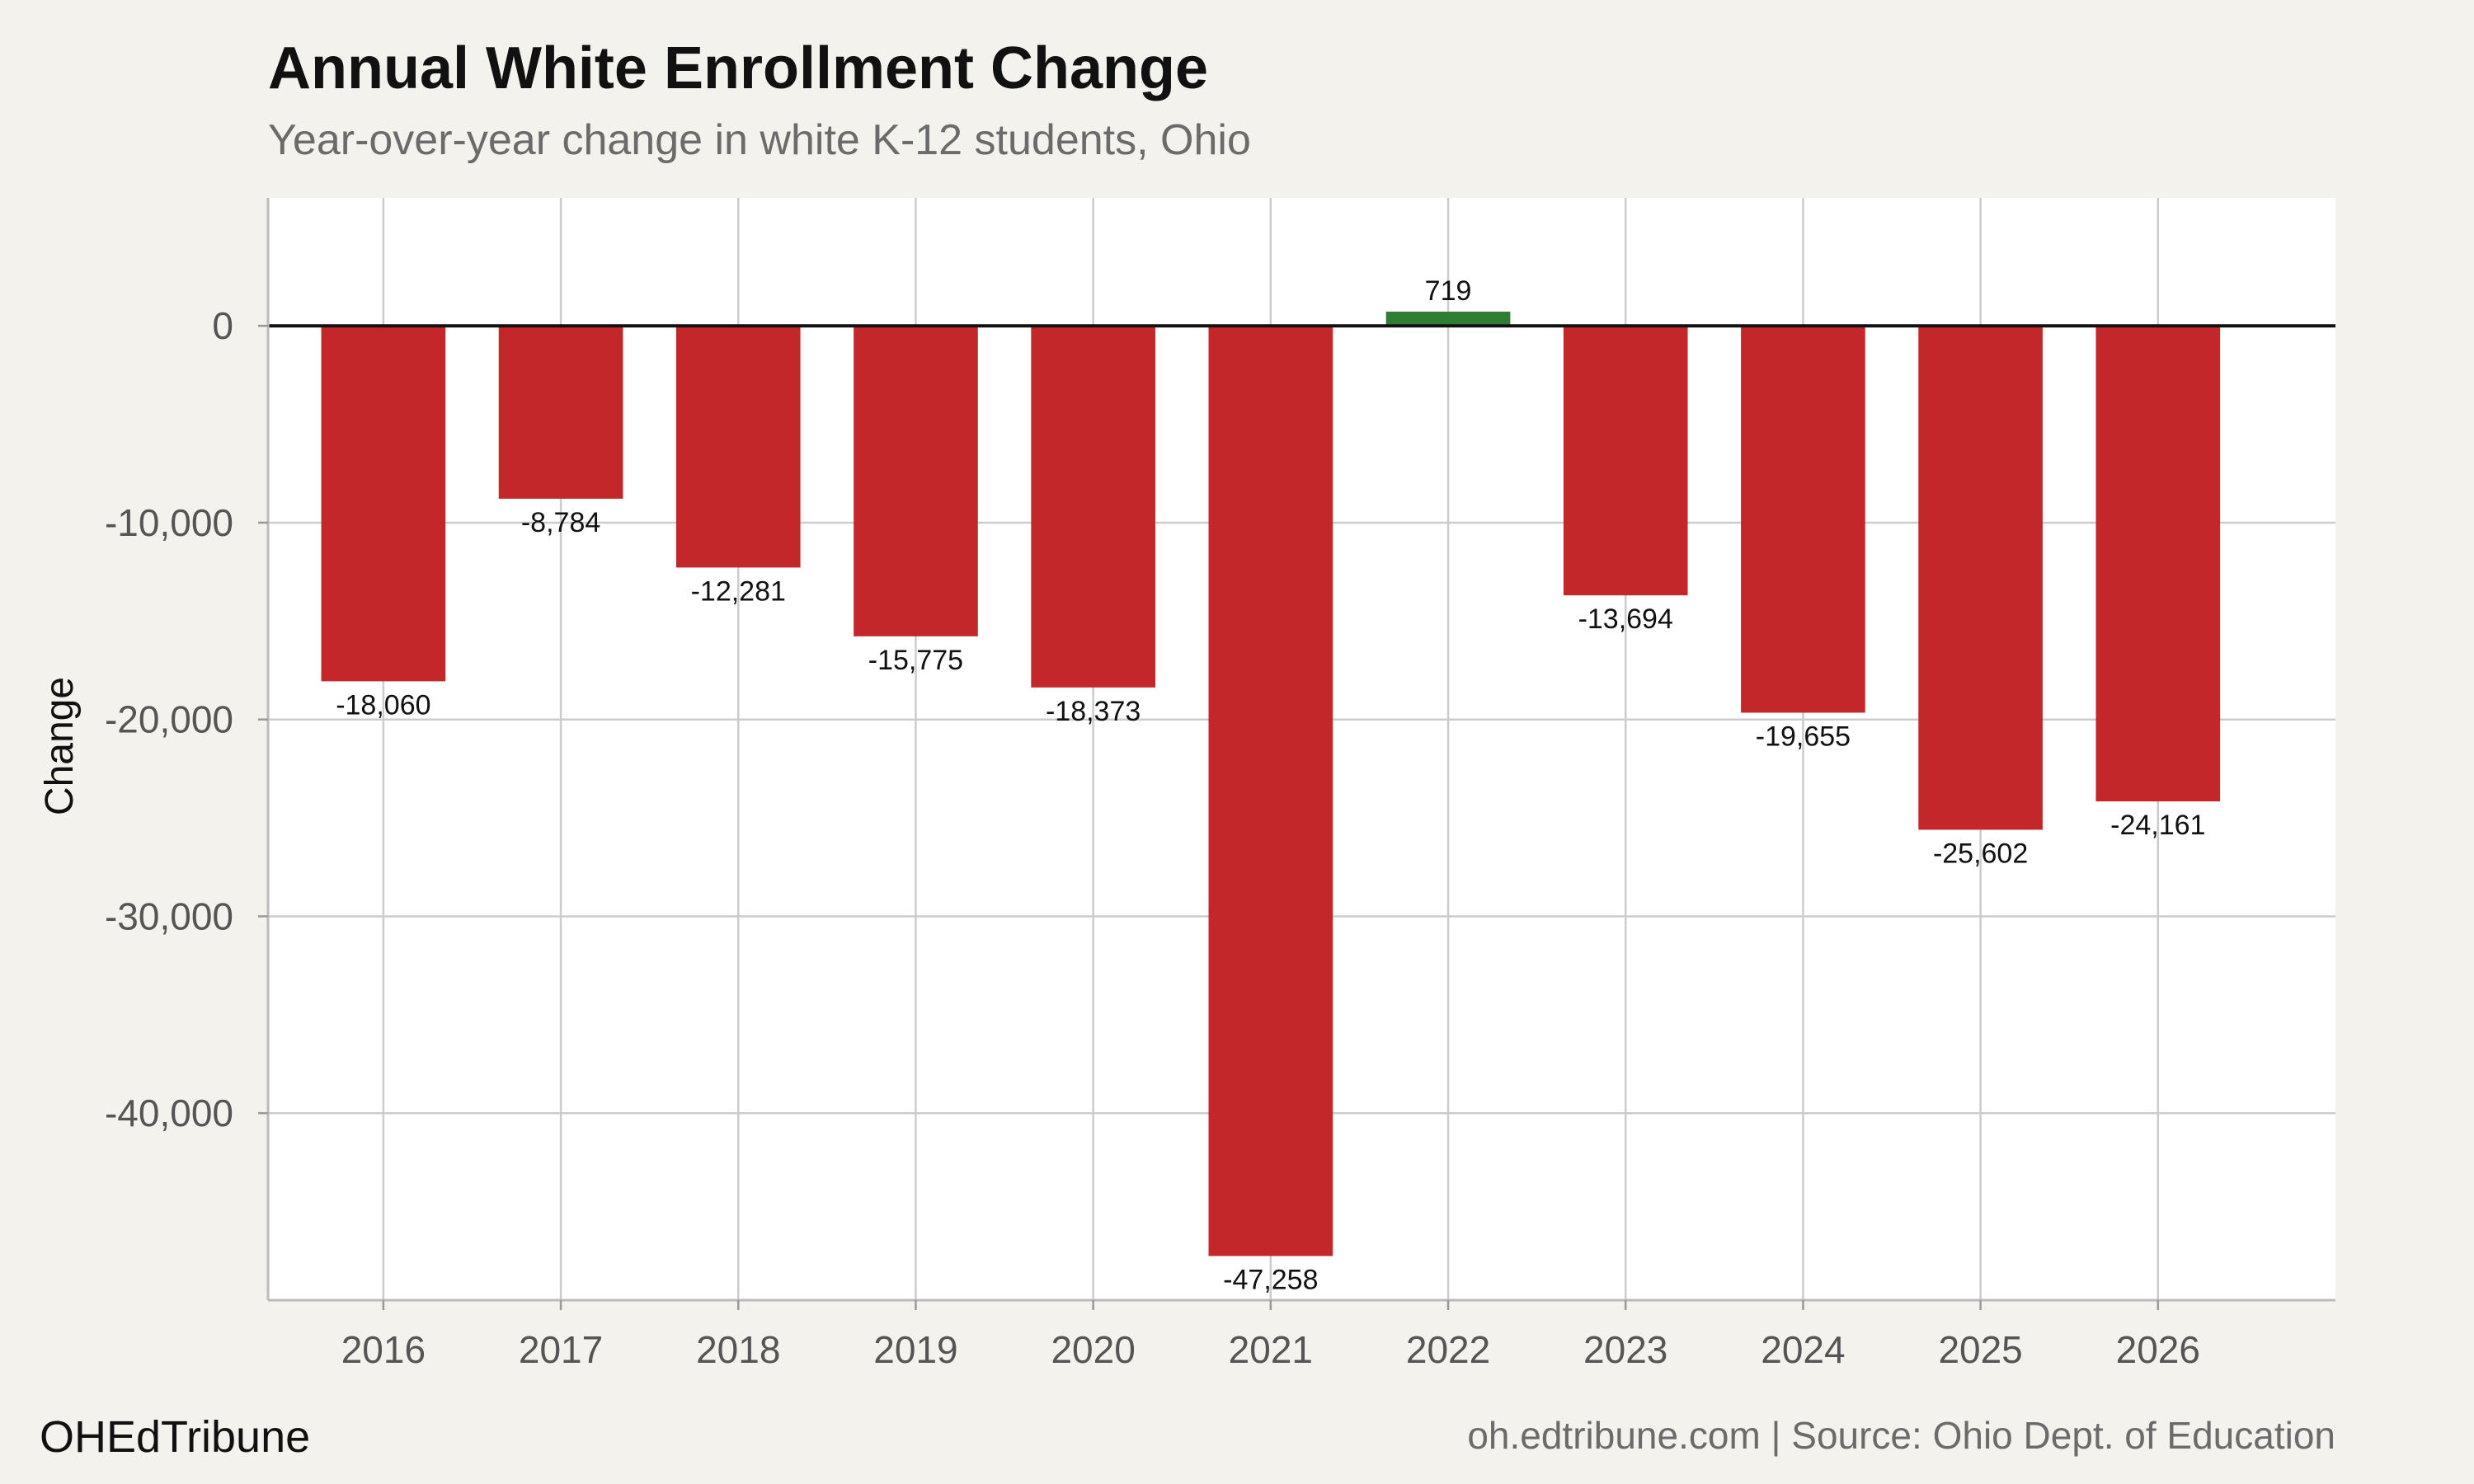 This screenshot has width=2474, height=1484. I want to click on data-label: -15,775, so click(915, 660).